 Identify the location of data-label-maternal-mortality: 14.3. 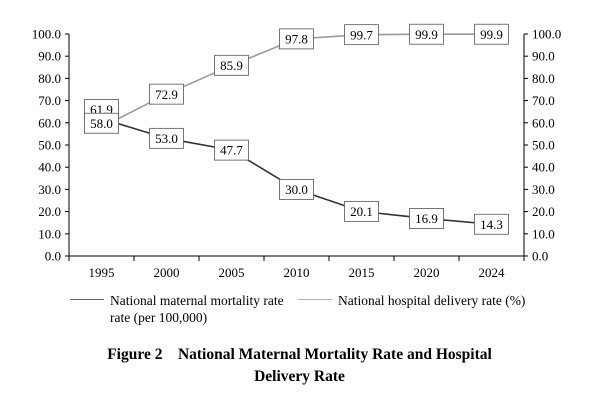
(491, 224).